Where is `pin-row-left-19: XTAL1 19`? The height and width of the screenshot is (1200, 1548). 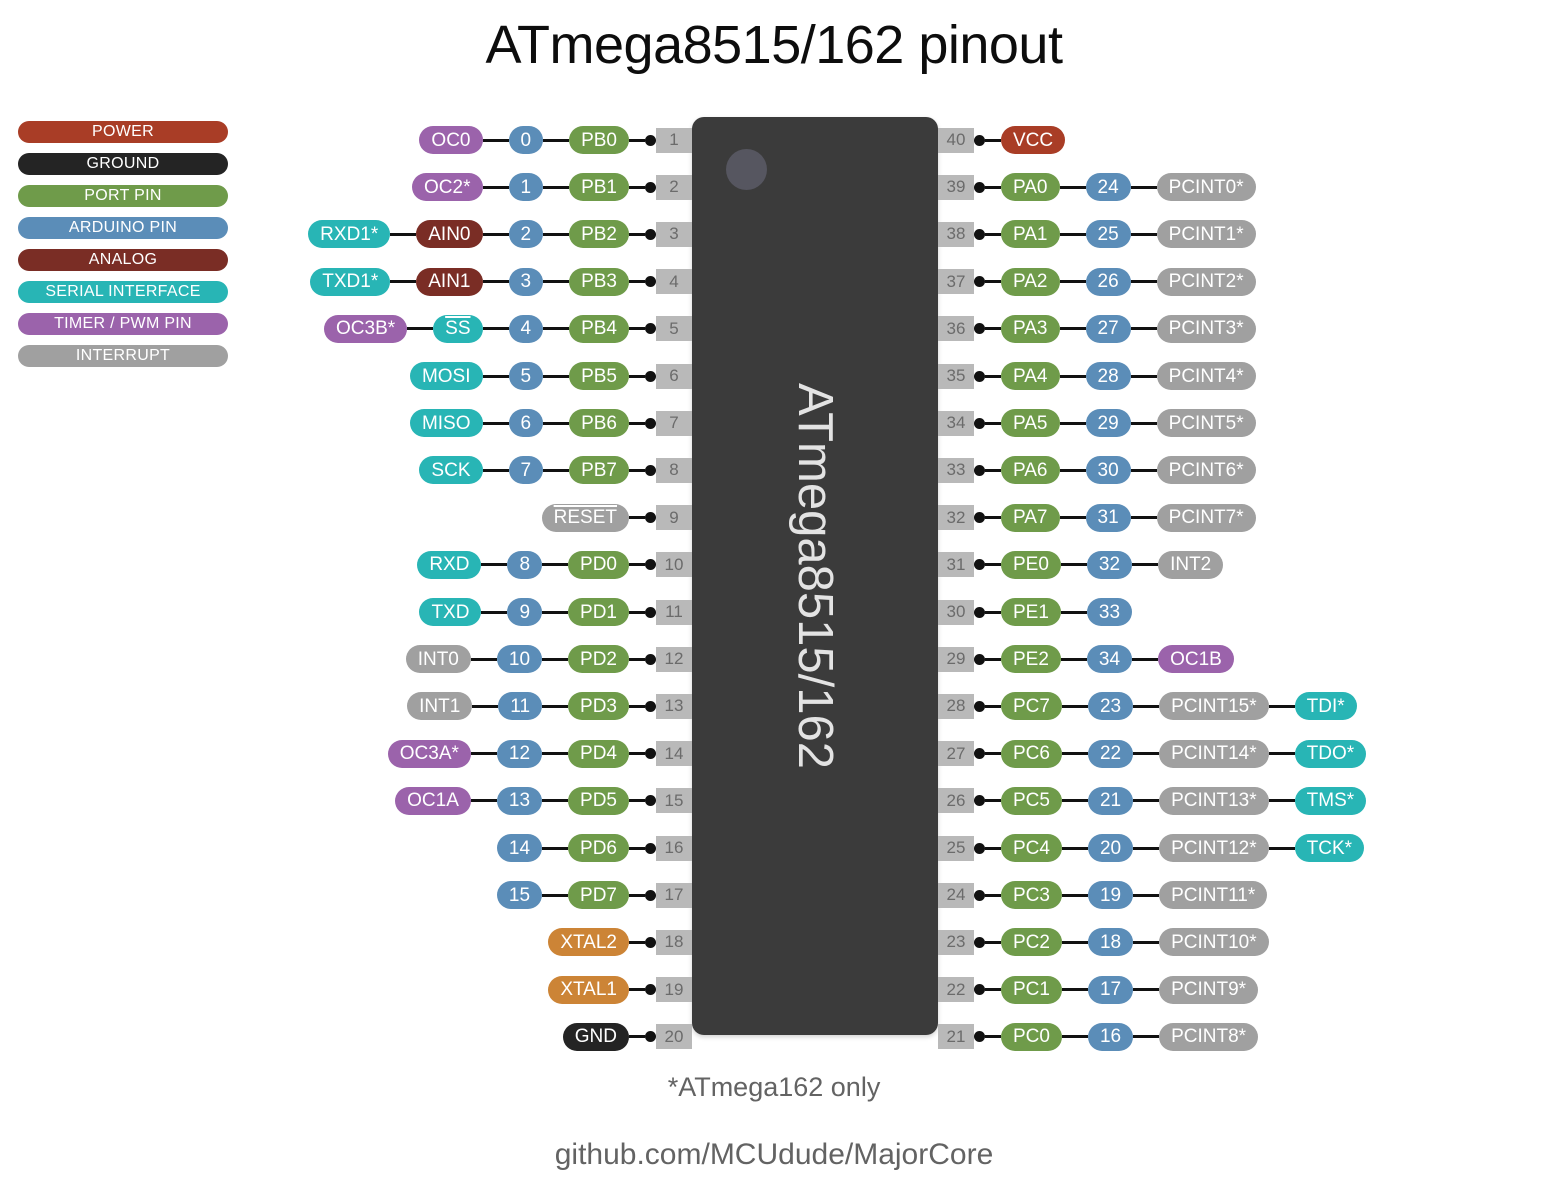
pin-row-left-19: XTAL1 19 is located at coordinates (346, 990).